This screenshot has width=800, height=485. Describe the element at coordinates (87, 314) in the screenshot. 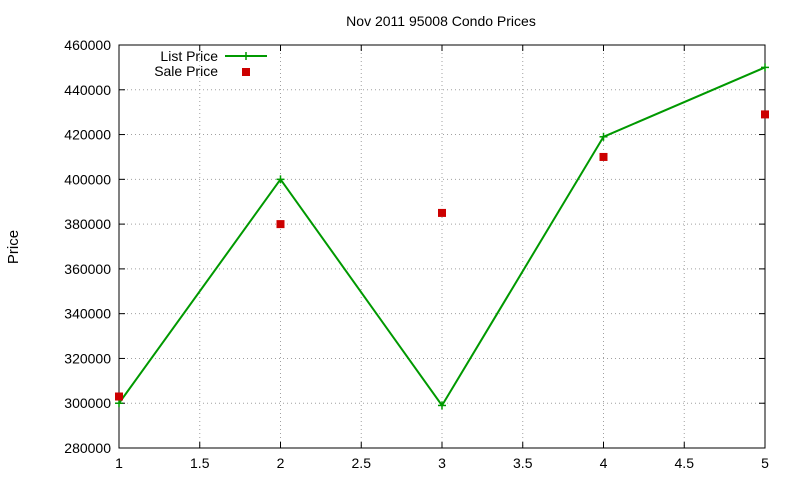

I see `y-tick-label: 340000` at that location.